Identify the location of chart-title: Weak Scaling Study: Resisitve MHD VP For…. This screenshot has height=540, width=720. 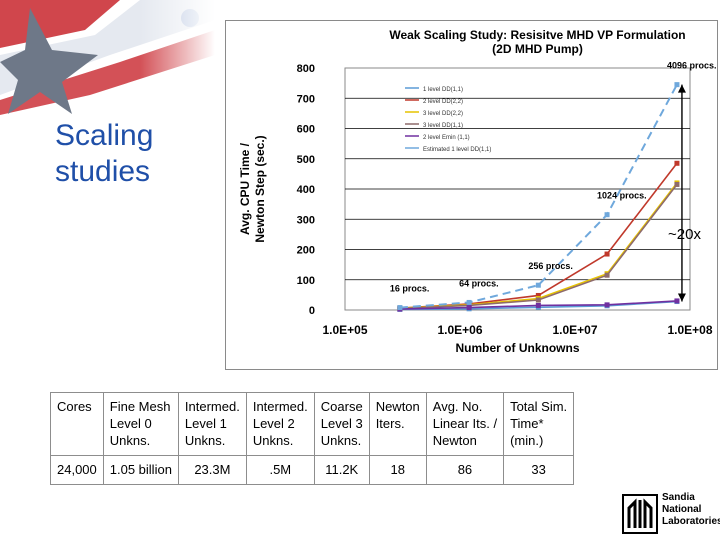
(537, 35).